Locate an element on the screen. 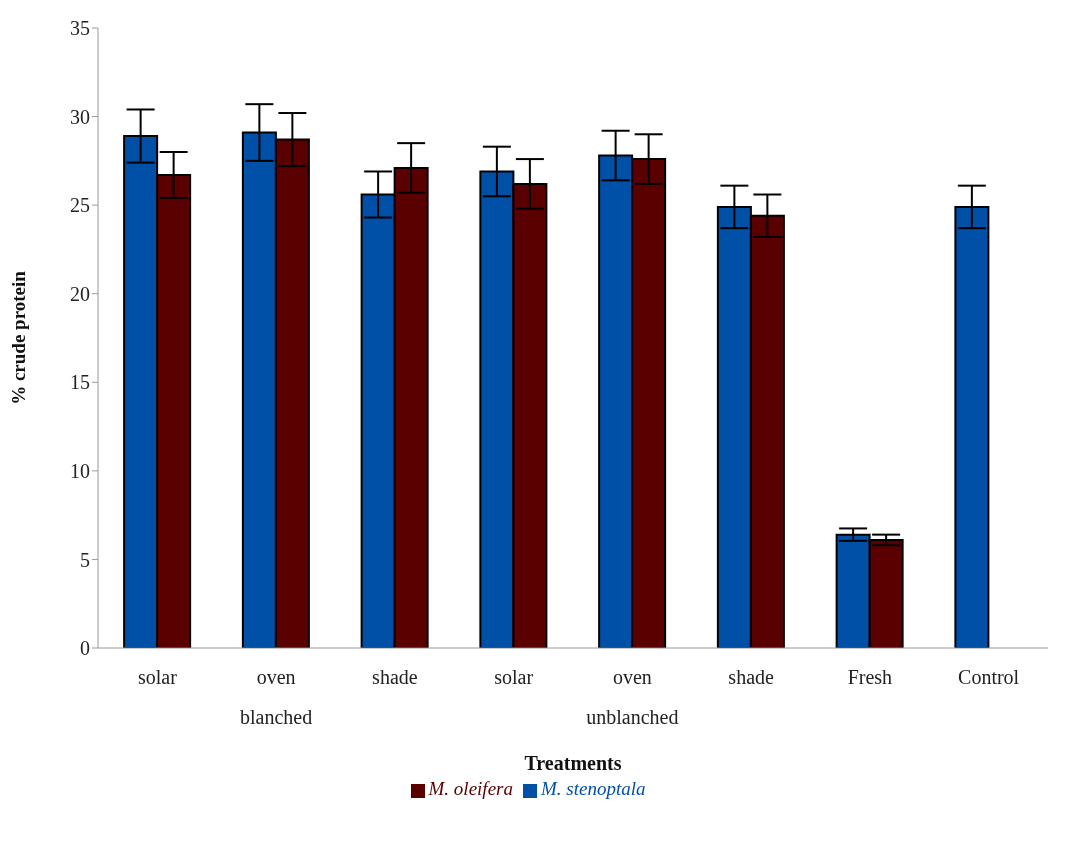 Image resolution: width=1074 pixels, height=846 pixels. y-tick-label: 10 is located at coordinates (80, 470).